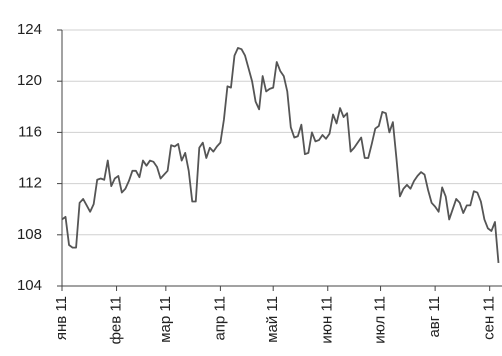 The width and height of the screenshot is (502, 356). What do you see at coordinates (61, 318) in the screenshot?
I see `x-tick-label: янв 11` at bounding box center [61, 318].